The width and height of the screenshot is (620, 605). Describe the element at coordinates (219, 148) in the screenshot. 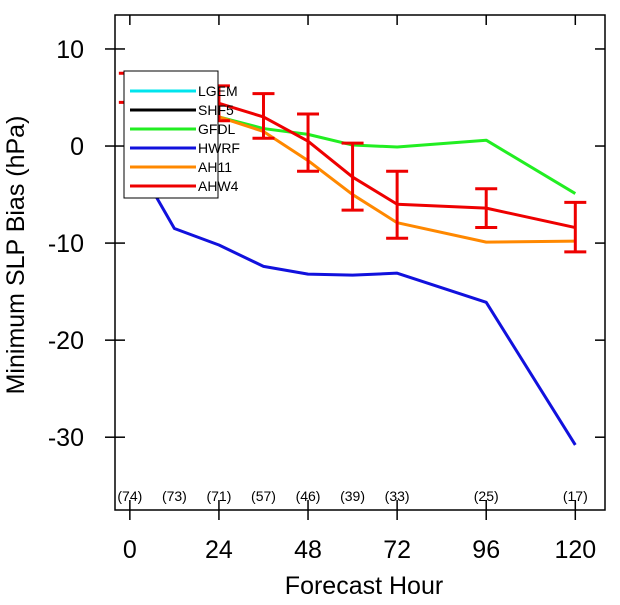

I see `legend-label-hwrf: HWRF` at that location.